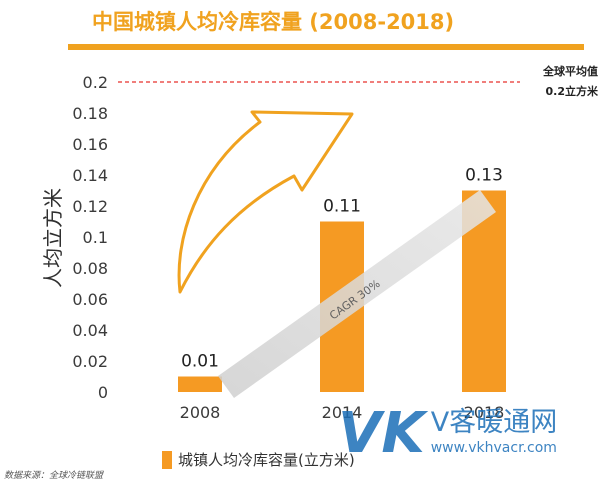 The width and height of the screenshot is (600, 484). What do you see at coordinates (200, 412) in the screenshot?
I see `x-tick-label: 2008` at bounding box center [200, 412].